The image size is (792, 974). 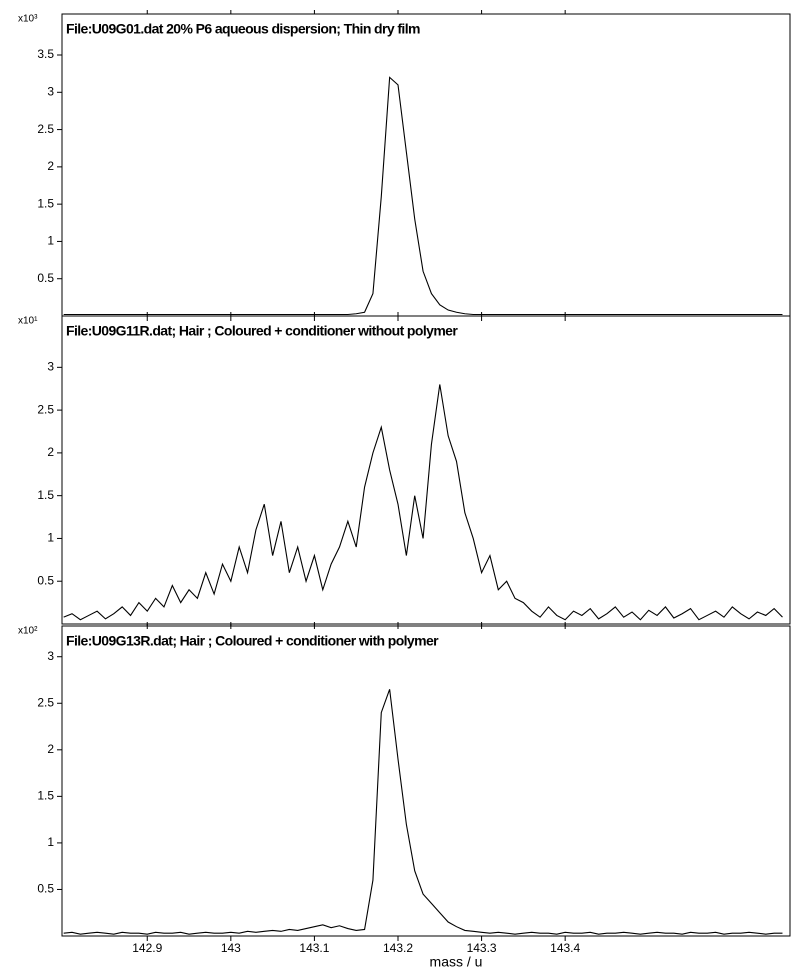 What do you see at coordinates (482, 948) in the screenshot?
I see `x-tick-label: 143.3` at bounding box center [482, 948].